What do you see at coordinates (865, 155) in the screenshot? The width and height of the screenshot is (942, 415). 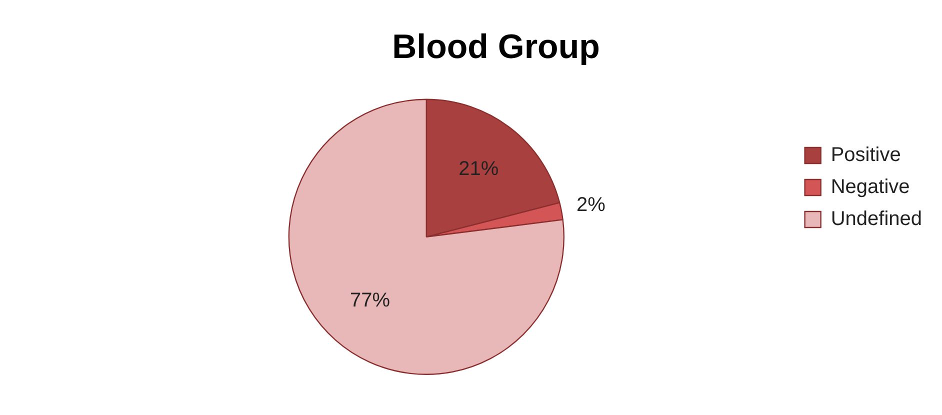 I see `legend-label: Positive` at bounding box center [865, 155].